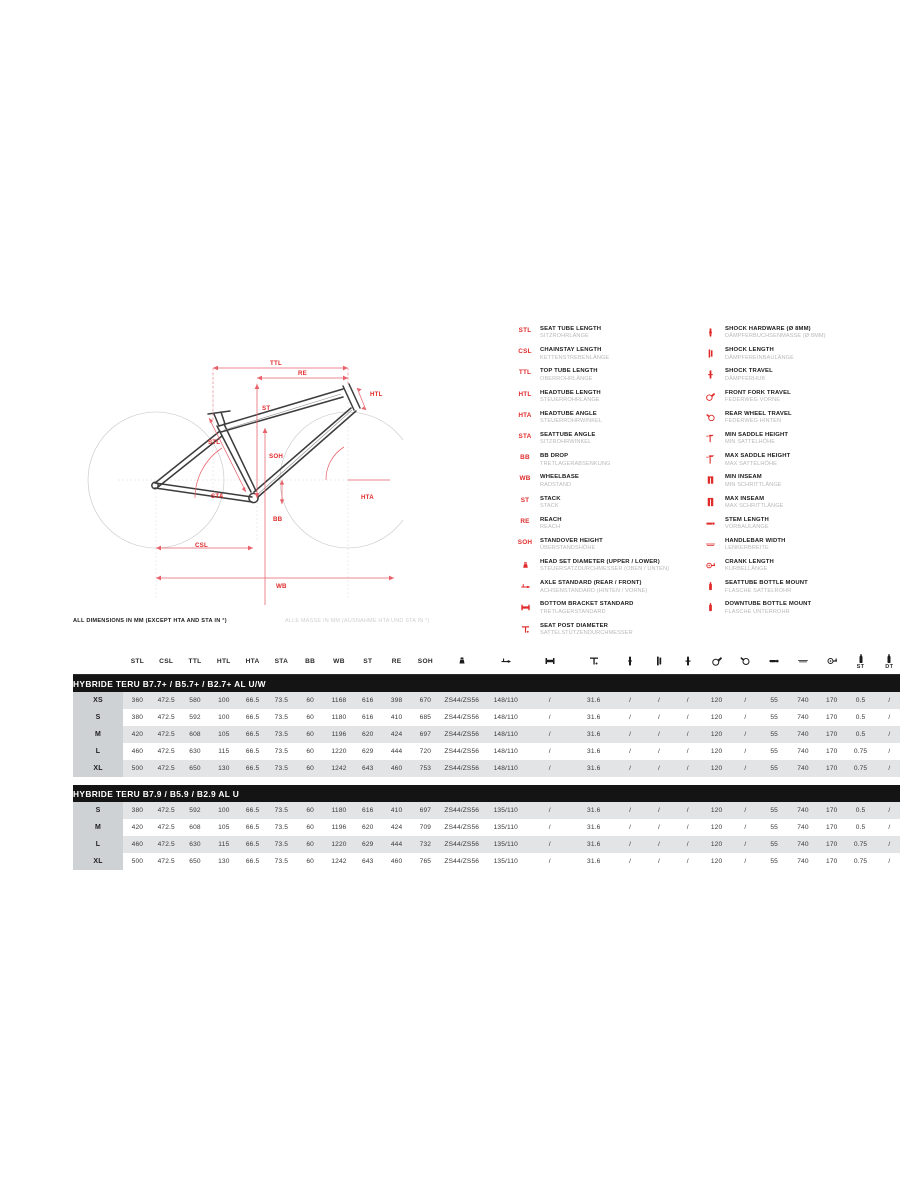 This screenshot has height=1200, width=900. I want to click on legend-item-label-de: STEUERSATZDURCHMESSER (OBEN / UNTEN), so click(605, 569).